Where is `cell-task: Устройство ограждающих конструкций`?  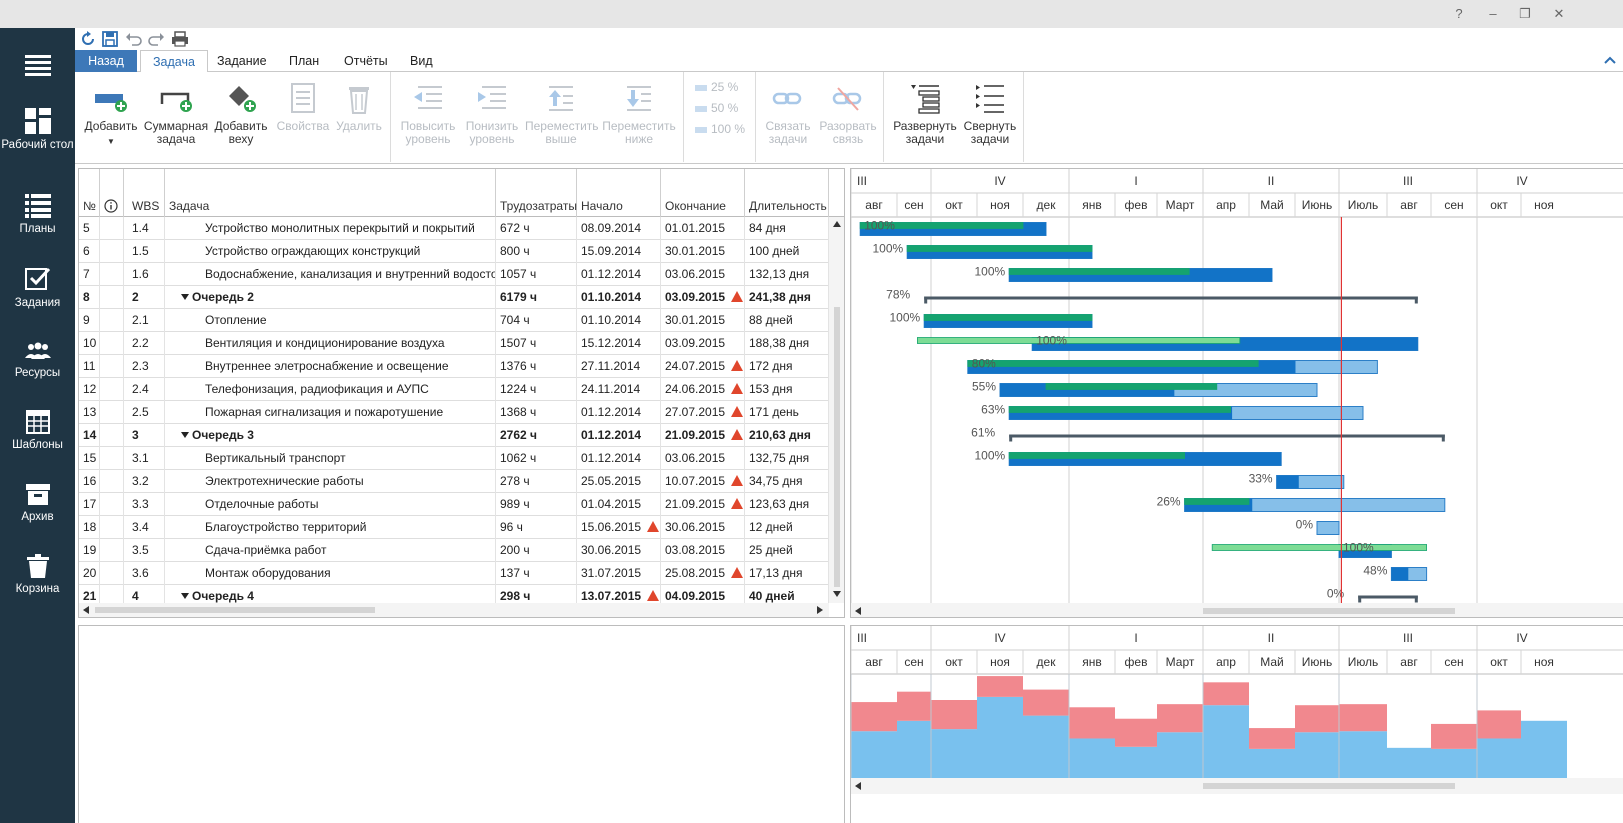 cell-task: Устройство ограждающих конструкций is located at coordinates (330, 251).